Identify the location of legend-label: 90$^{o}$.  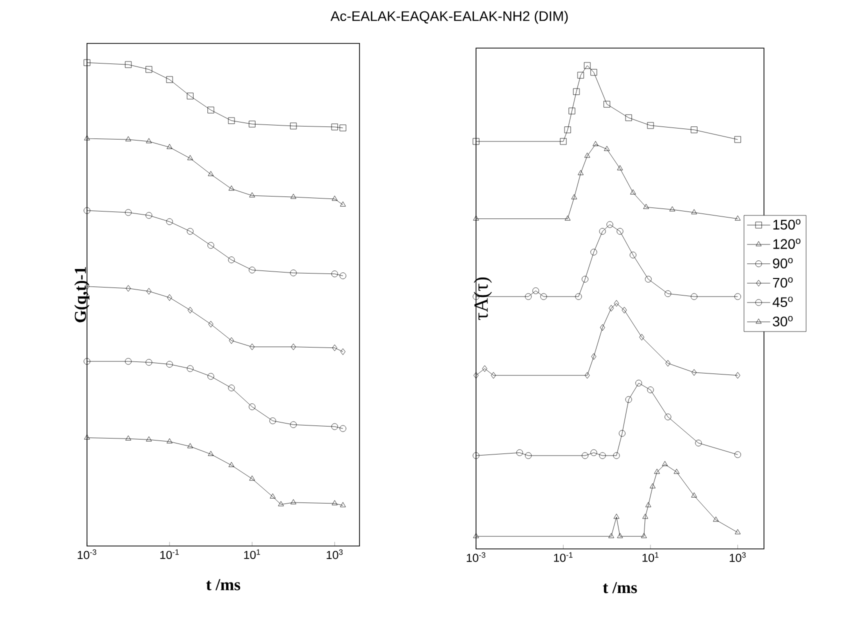
(782, 263).